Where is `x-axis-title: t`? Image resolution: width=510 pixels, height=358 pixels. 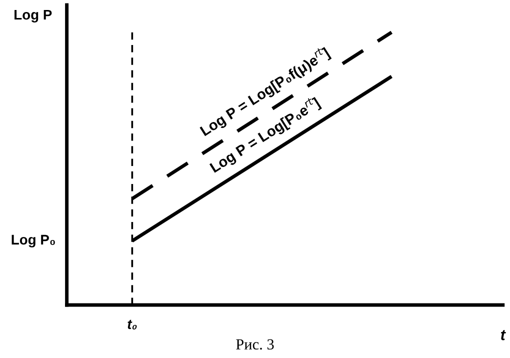 x-axis-title: t is located at coordinates (503, 335).